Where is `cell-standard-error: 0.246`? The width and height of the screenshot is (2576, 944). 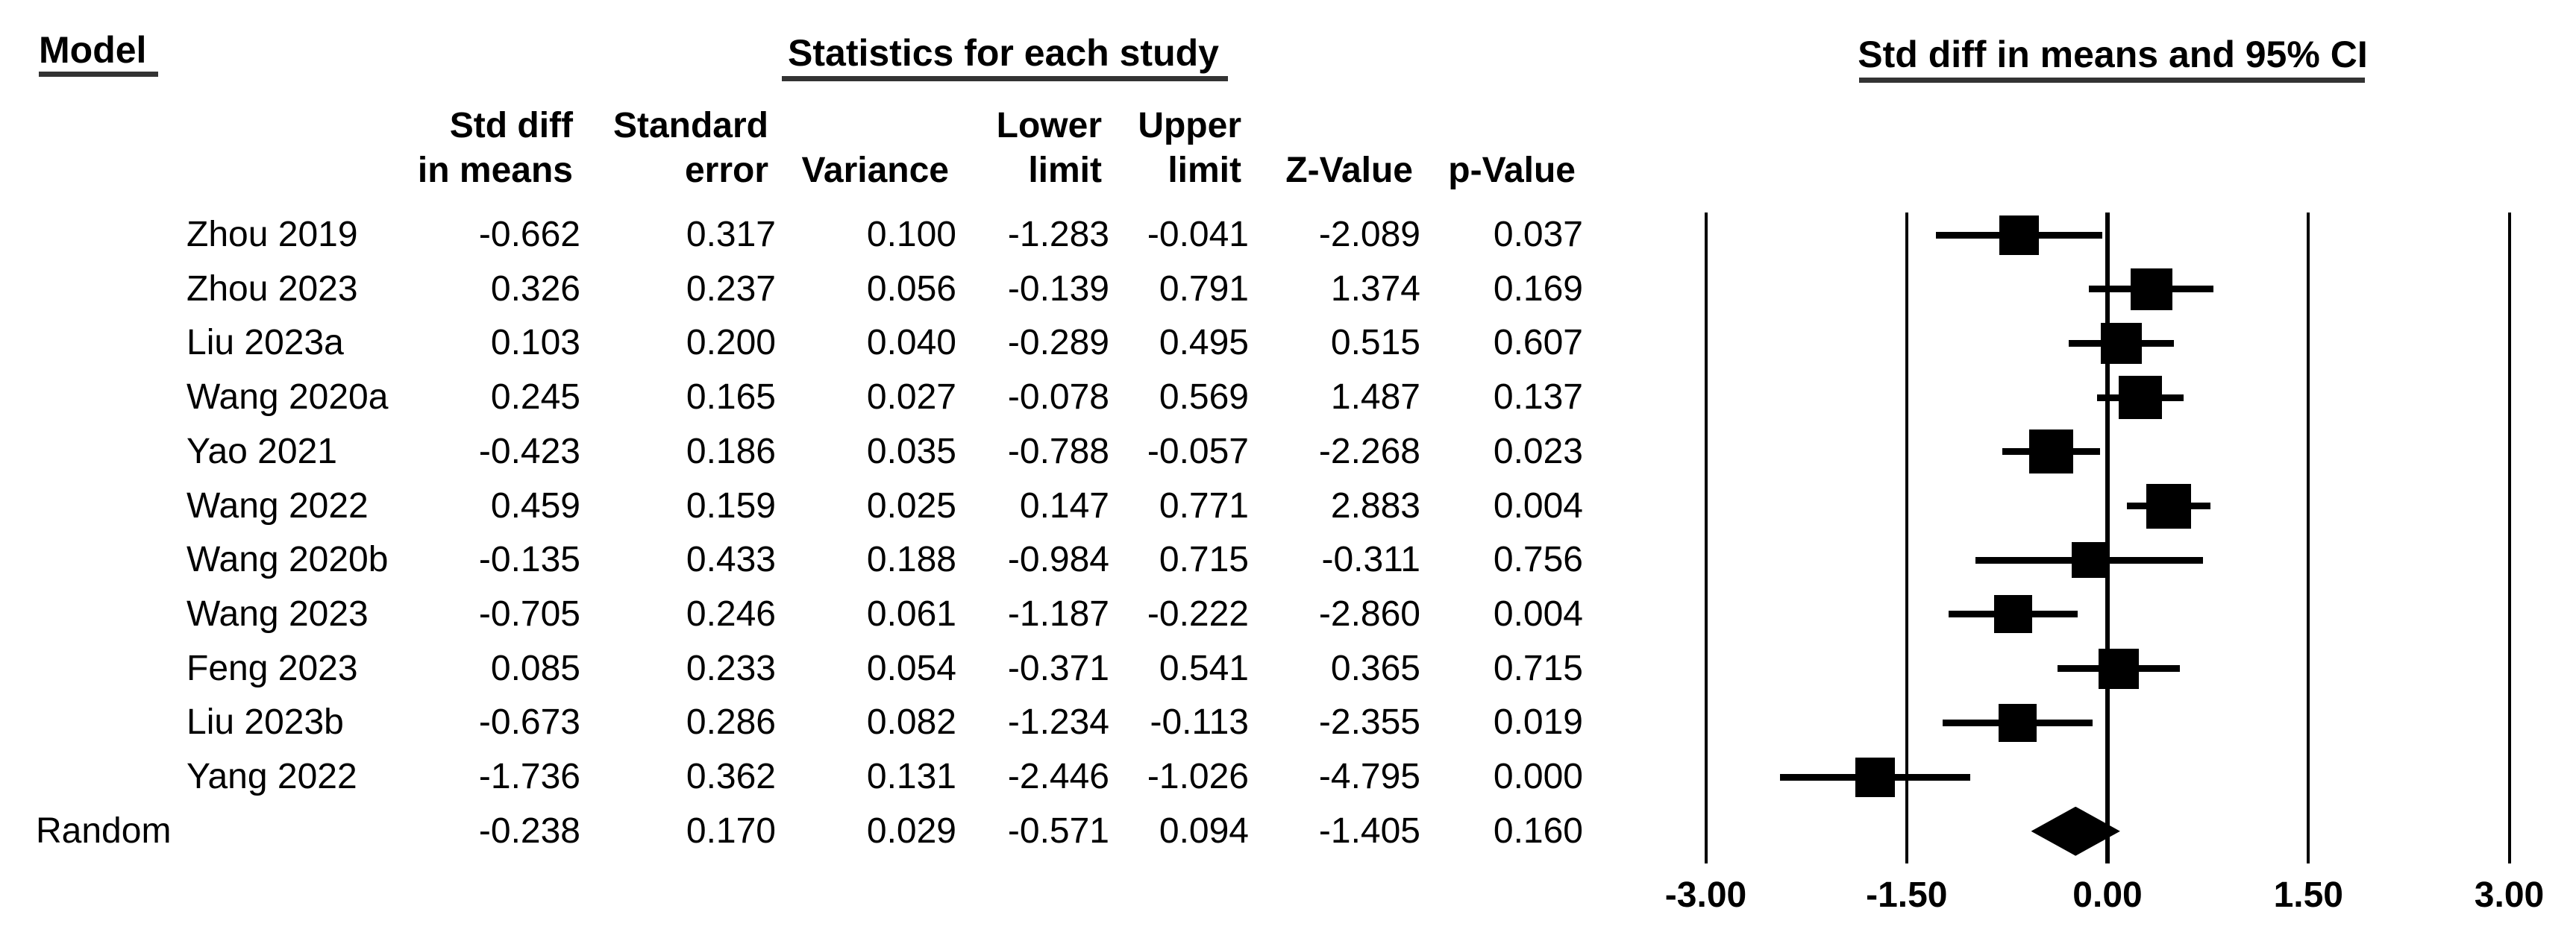
cell-standard-error: 0.246 is located at coordinates (731, 614).